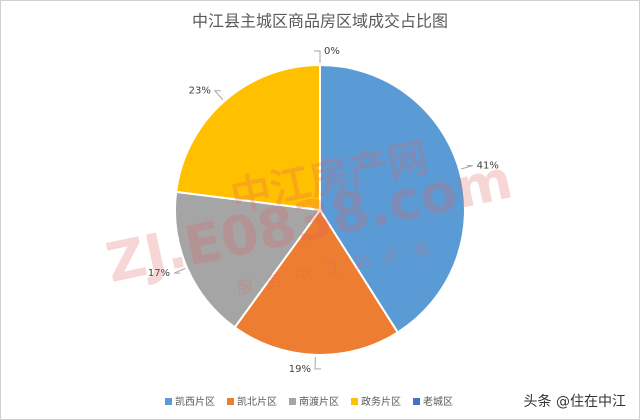 This screenshot has height=420, width=640. Describe the element at coordinates (300, 369) in the screenshot. I see `data-label: 19%` at that location.